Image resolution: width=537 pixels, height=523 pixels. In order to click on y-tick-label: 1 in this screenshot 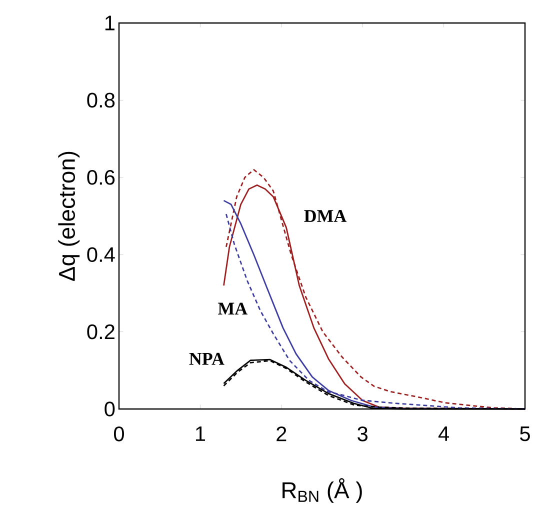, I will do `click(109, 23)`.